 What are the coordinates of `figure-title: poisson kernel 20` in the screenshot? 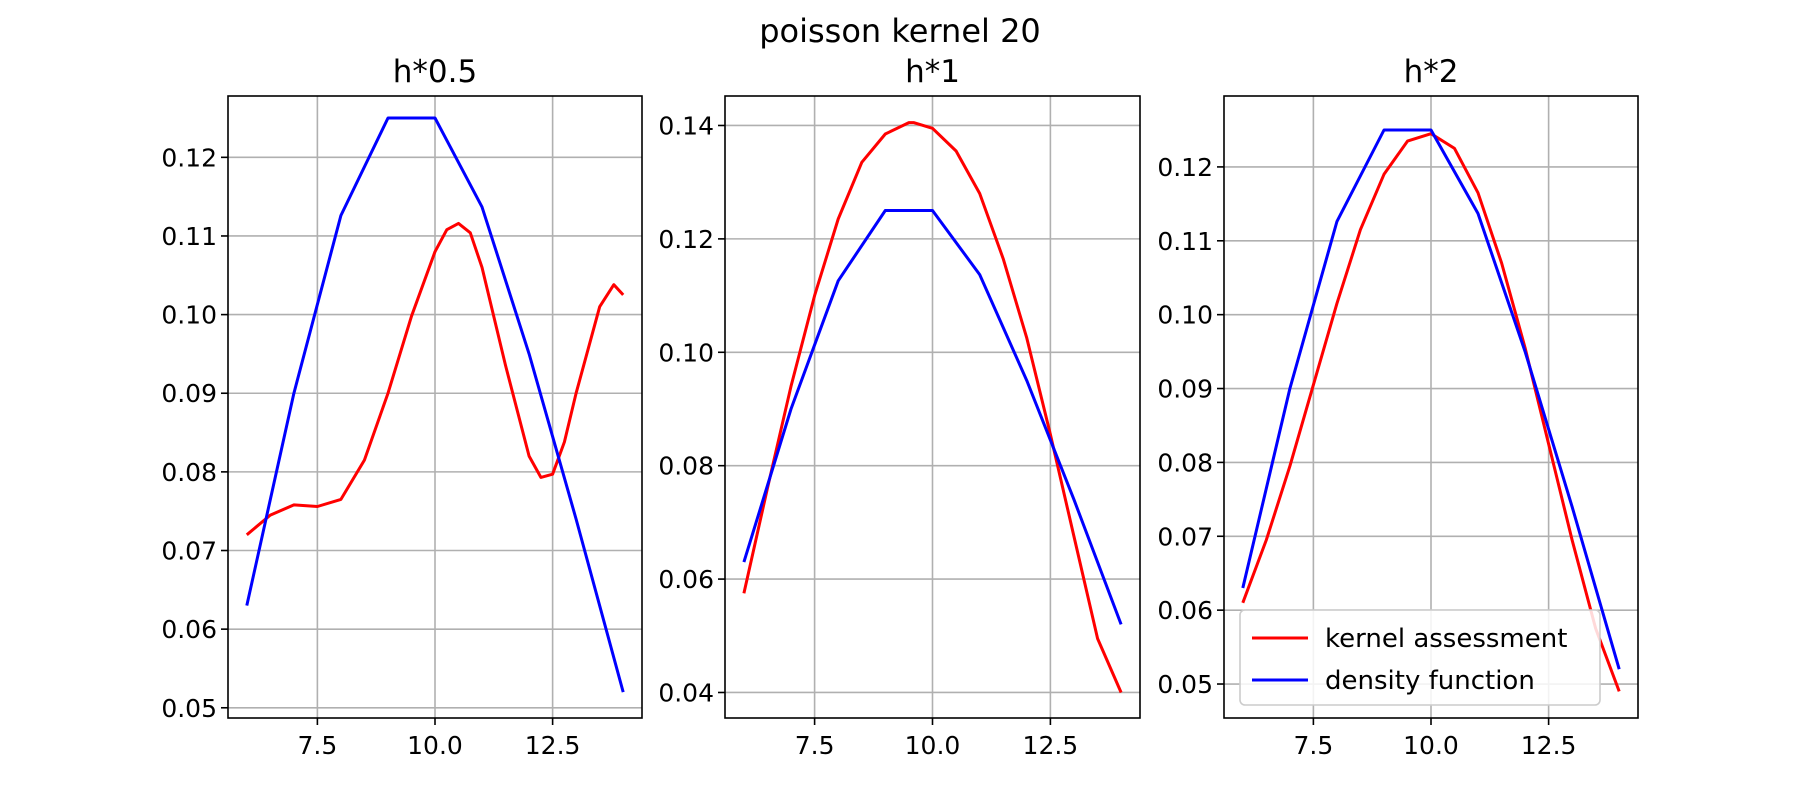 It's located at (900, 31).